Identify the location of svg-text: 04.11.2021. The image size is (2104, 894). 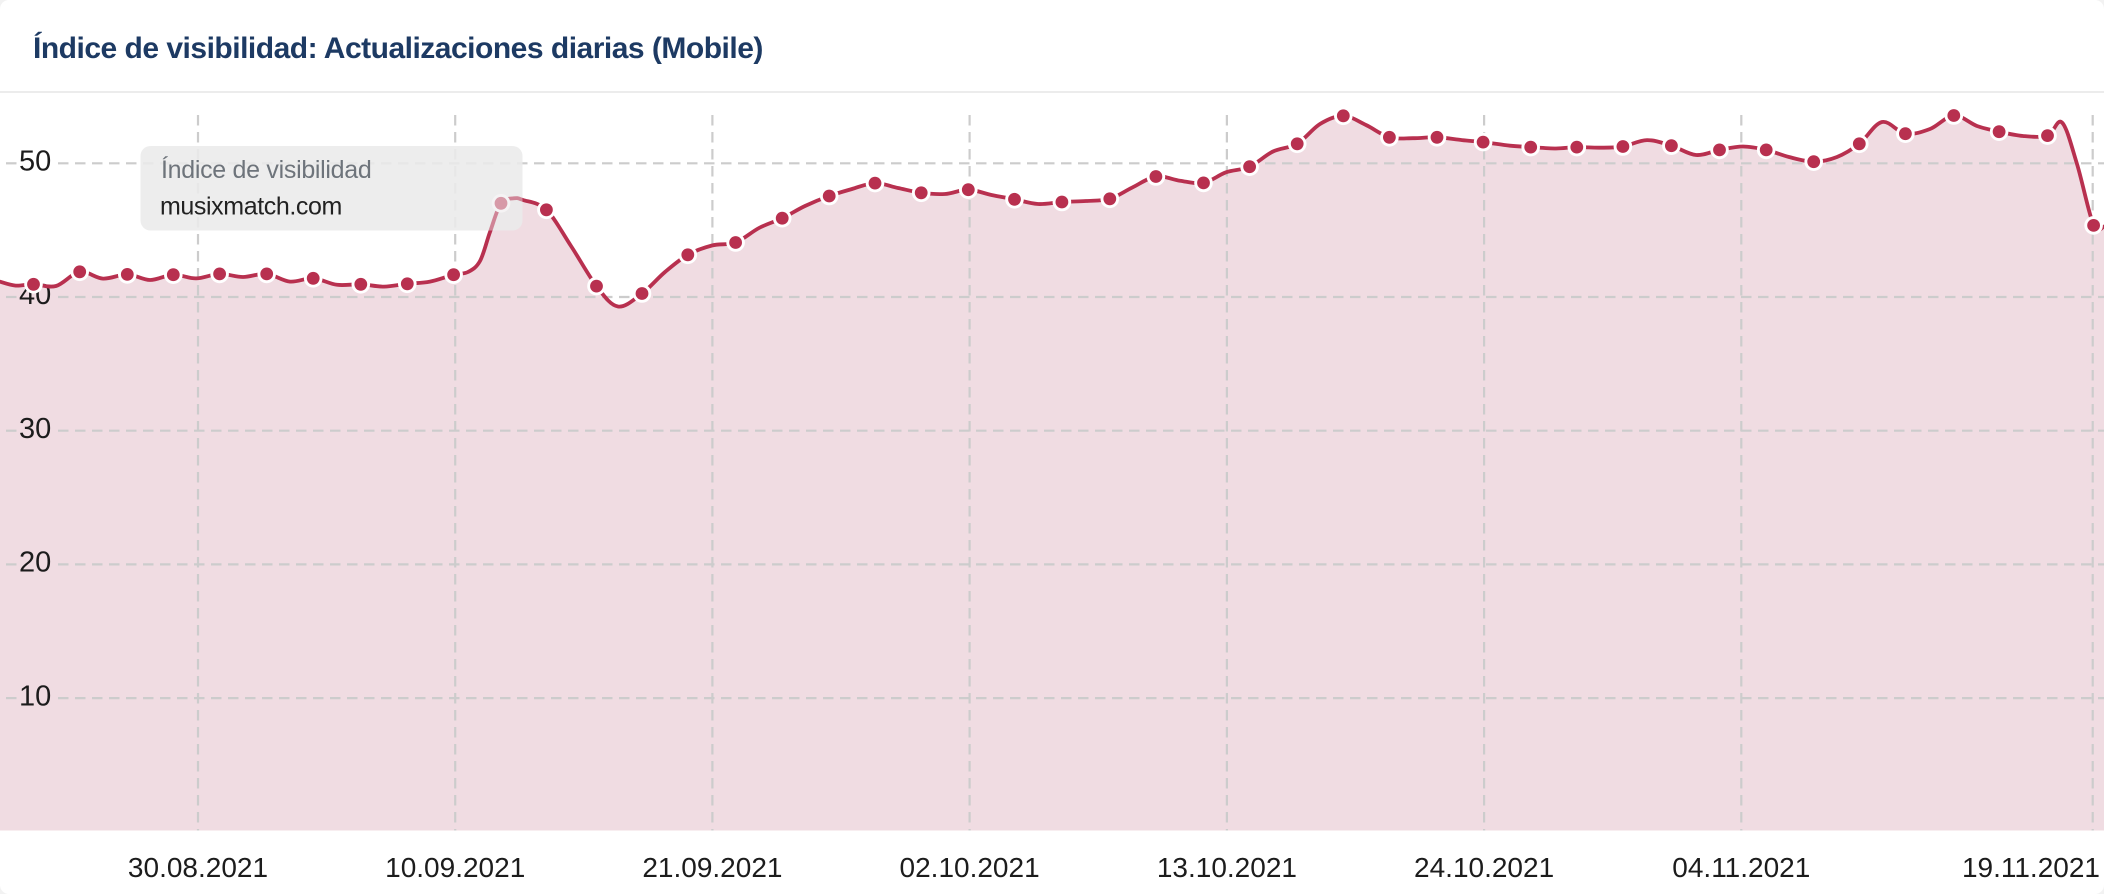
(1741, 867).